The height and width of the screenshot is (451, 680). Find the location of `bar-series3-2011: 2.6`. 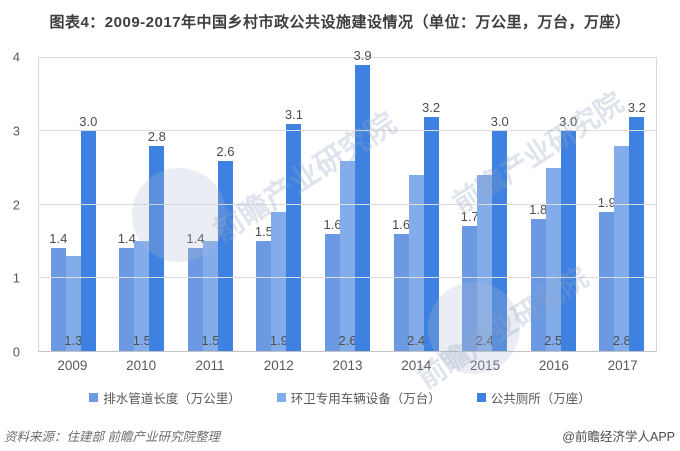

bar-series3-2011: 2.6 is located at coordinates (225, 247).